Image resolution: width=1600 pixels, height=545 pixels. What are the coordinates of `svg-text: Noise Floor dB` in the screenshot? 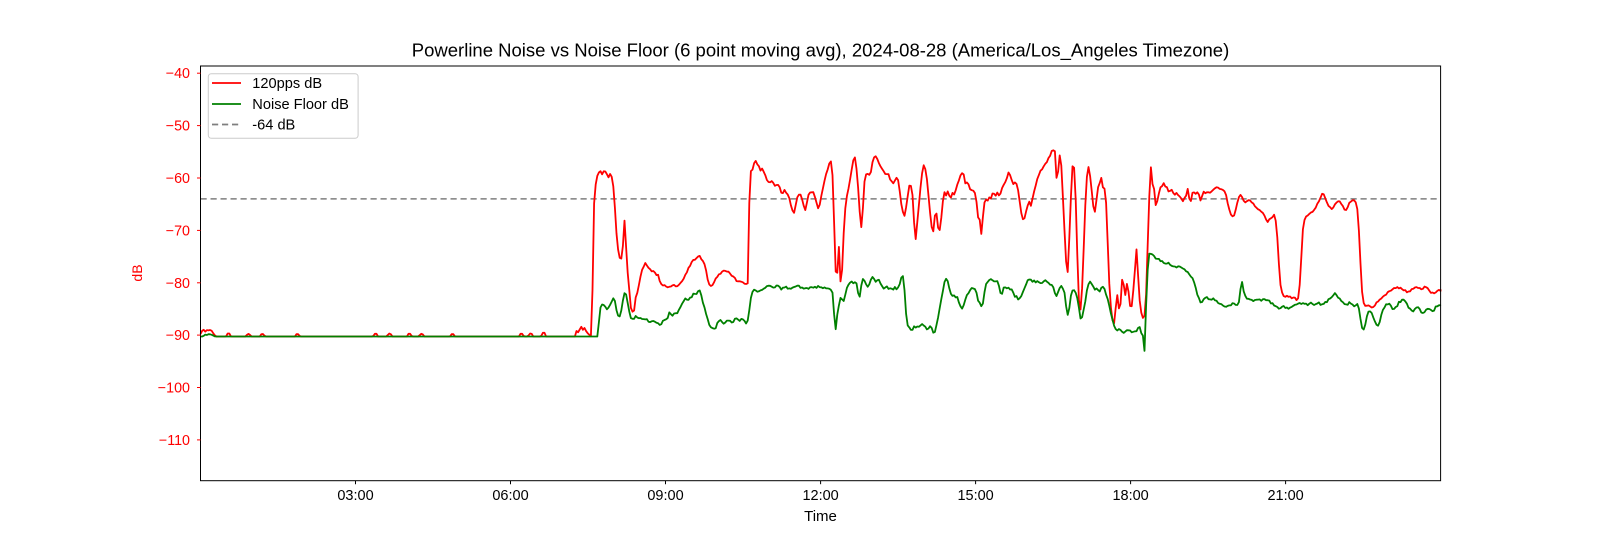 It's located at (300, 105).